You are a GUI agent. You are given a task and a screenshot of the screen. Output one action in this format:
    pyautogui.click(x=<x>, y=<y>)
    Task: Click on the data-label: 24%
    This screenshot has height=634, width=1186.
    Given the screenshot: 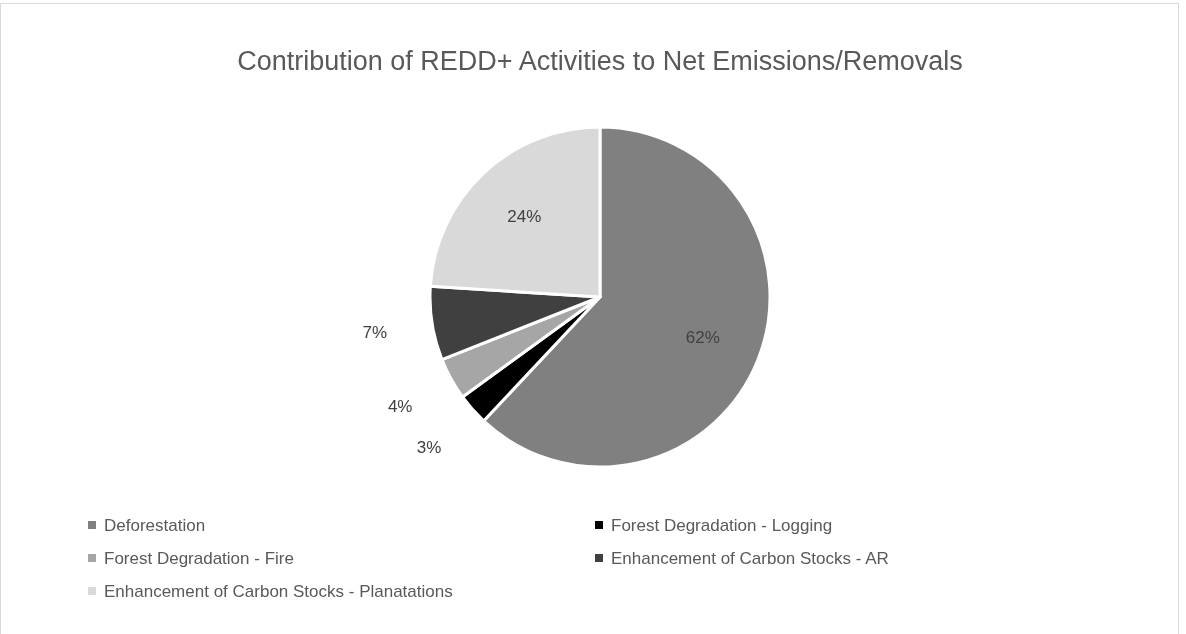 What is the action you would take?
    pyautogui.click(x=524, y=216)
    